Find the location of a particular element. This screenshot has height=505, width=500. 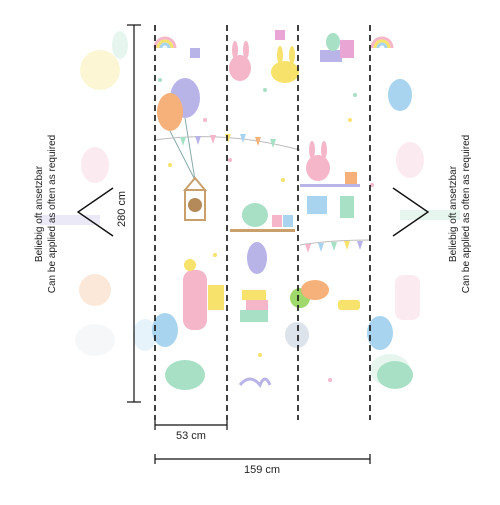

panel-width-label: 53 cm is located at coordinates (191, 436).